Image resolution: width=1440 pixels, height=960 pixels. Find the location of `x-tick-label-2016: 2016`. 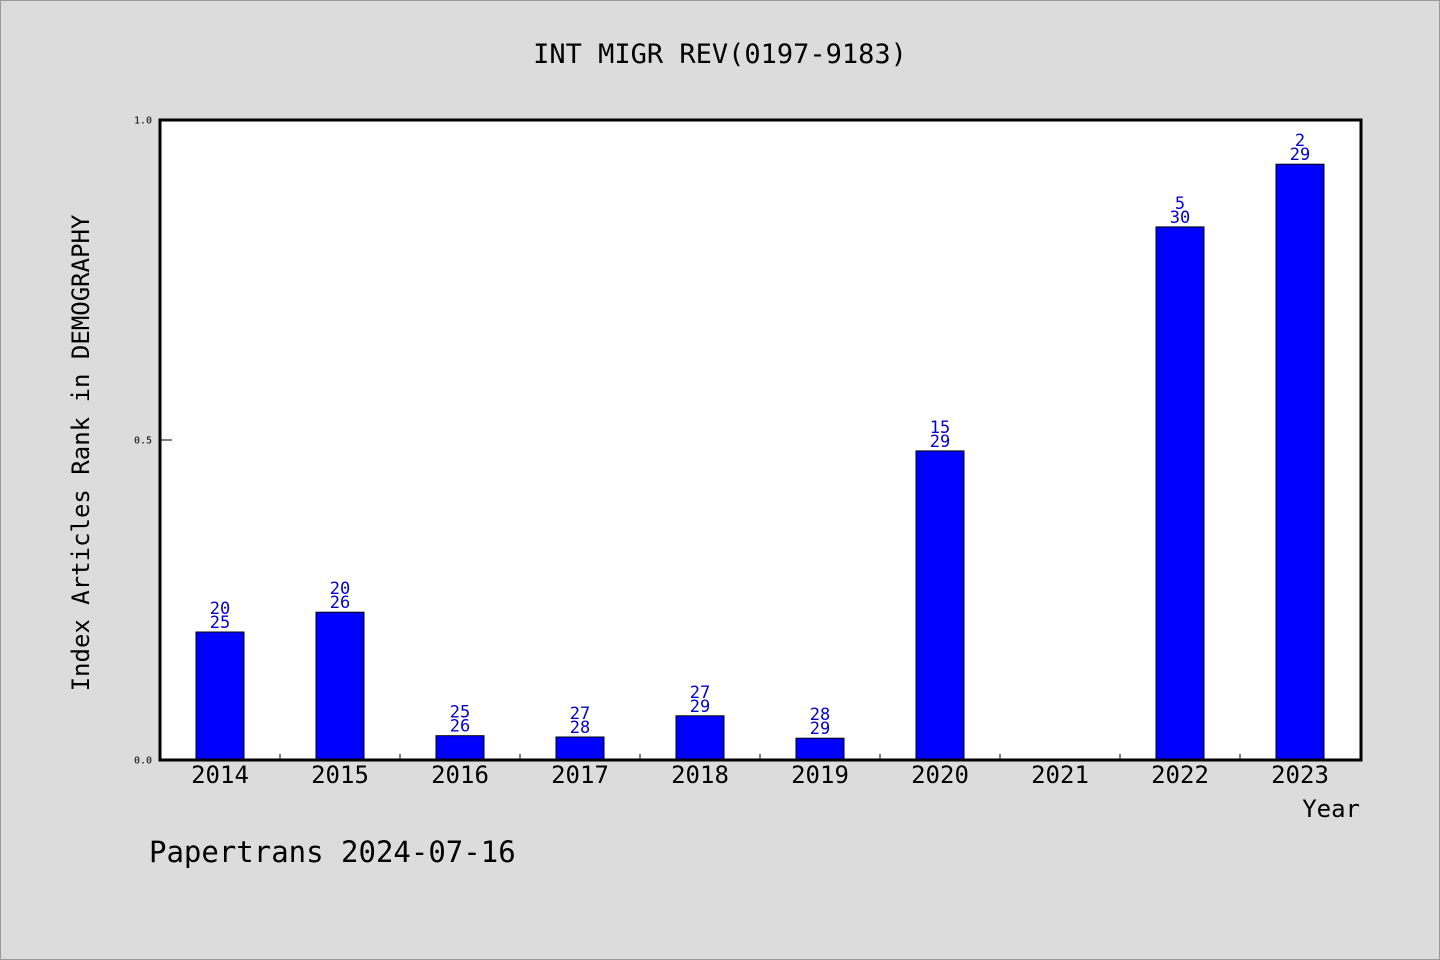

x-tick-label-2016: 2016 is located at coordinates (460, 775).